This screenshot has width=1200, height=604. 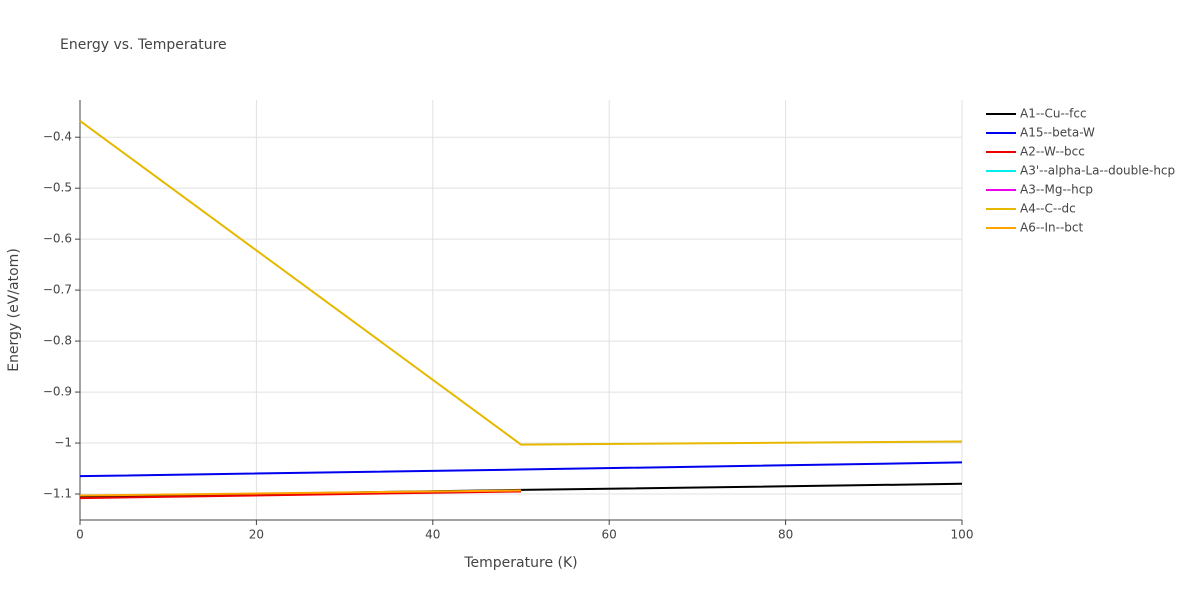 I want to click on x-tick-label: 20, so click(x=256, y=535).